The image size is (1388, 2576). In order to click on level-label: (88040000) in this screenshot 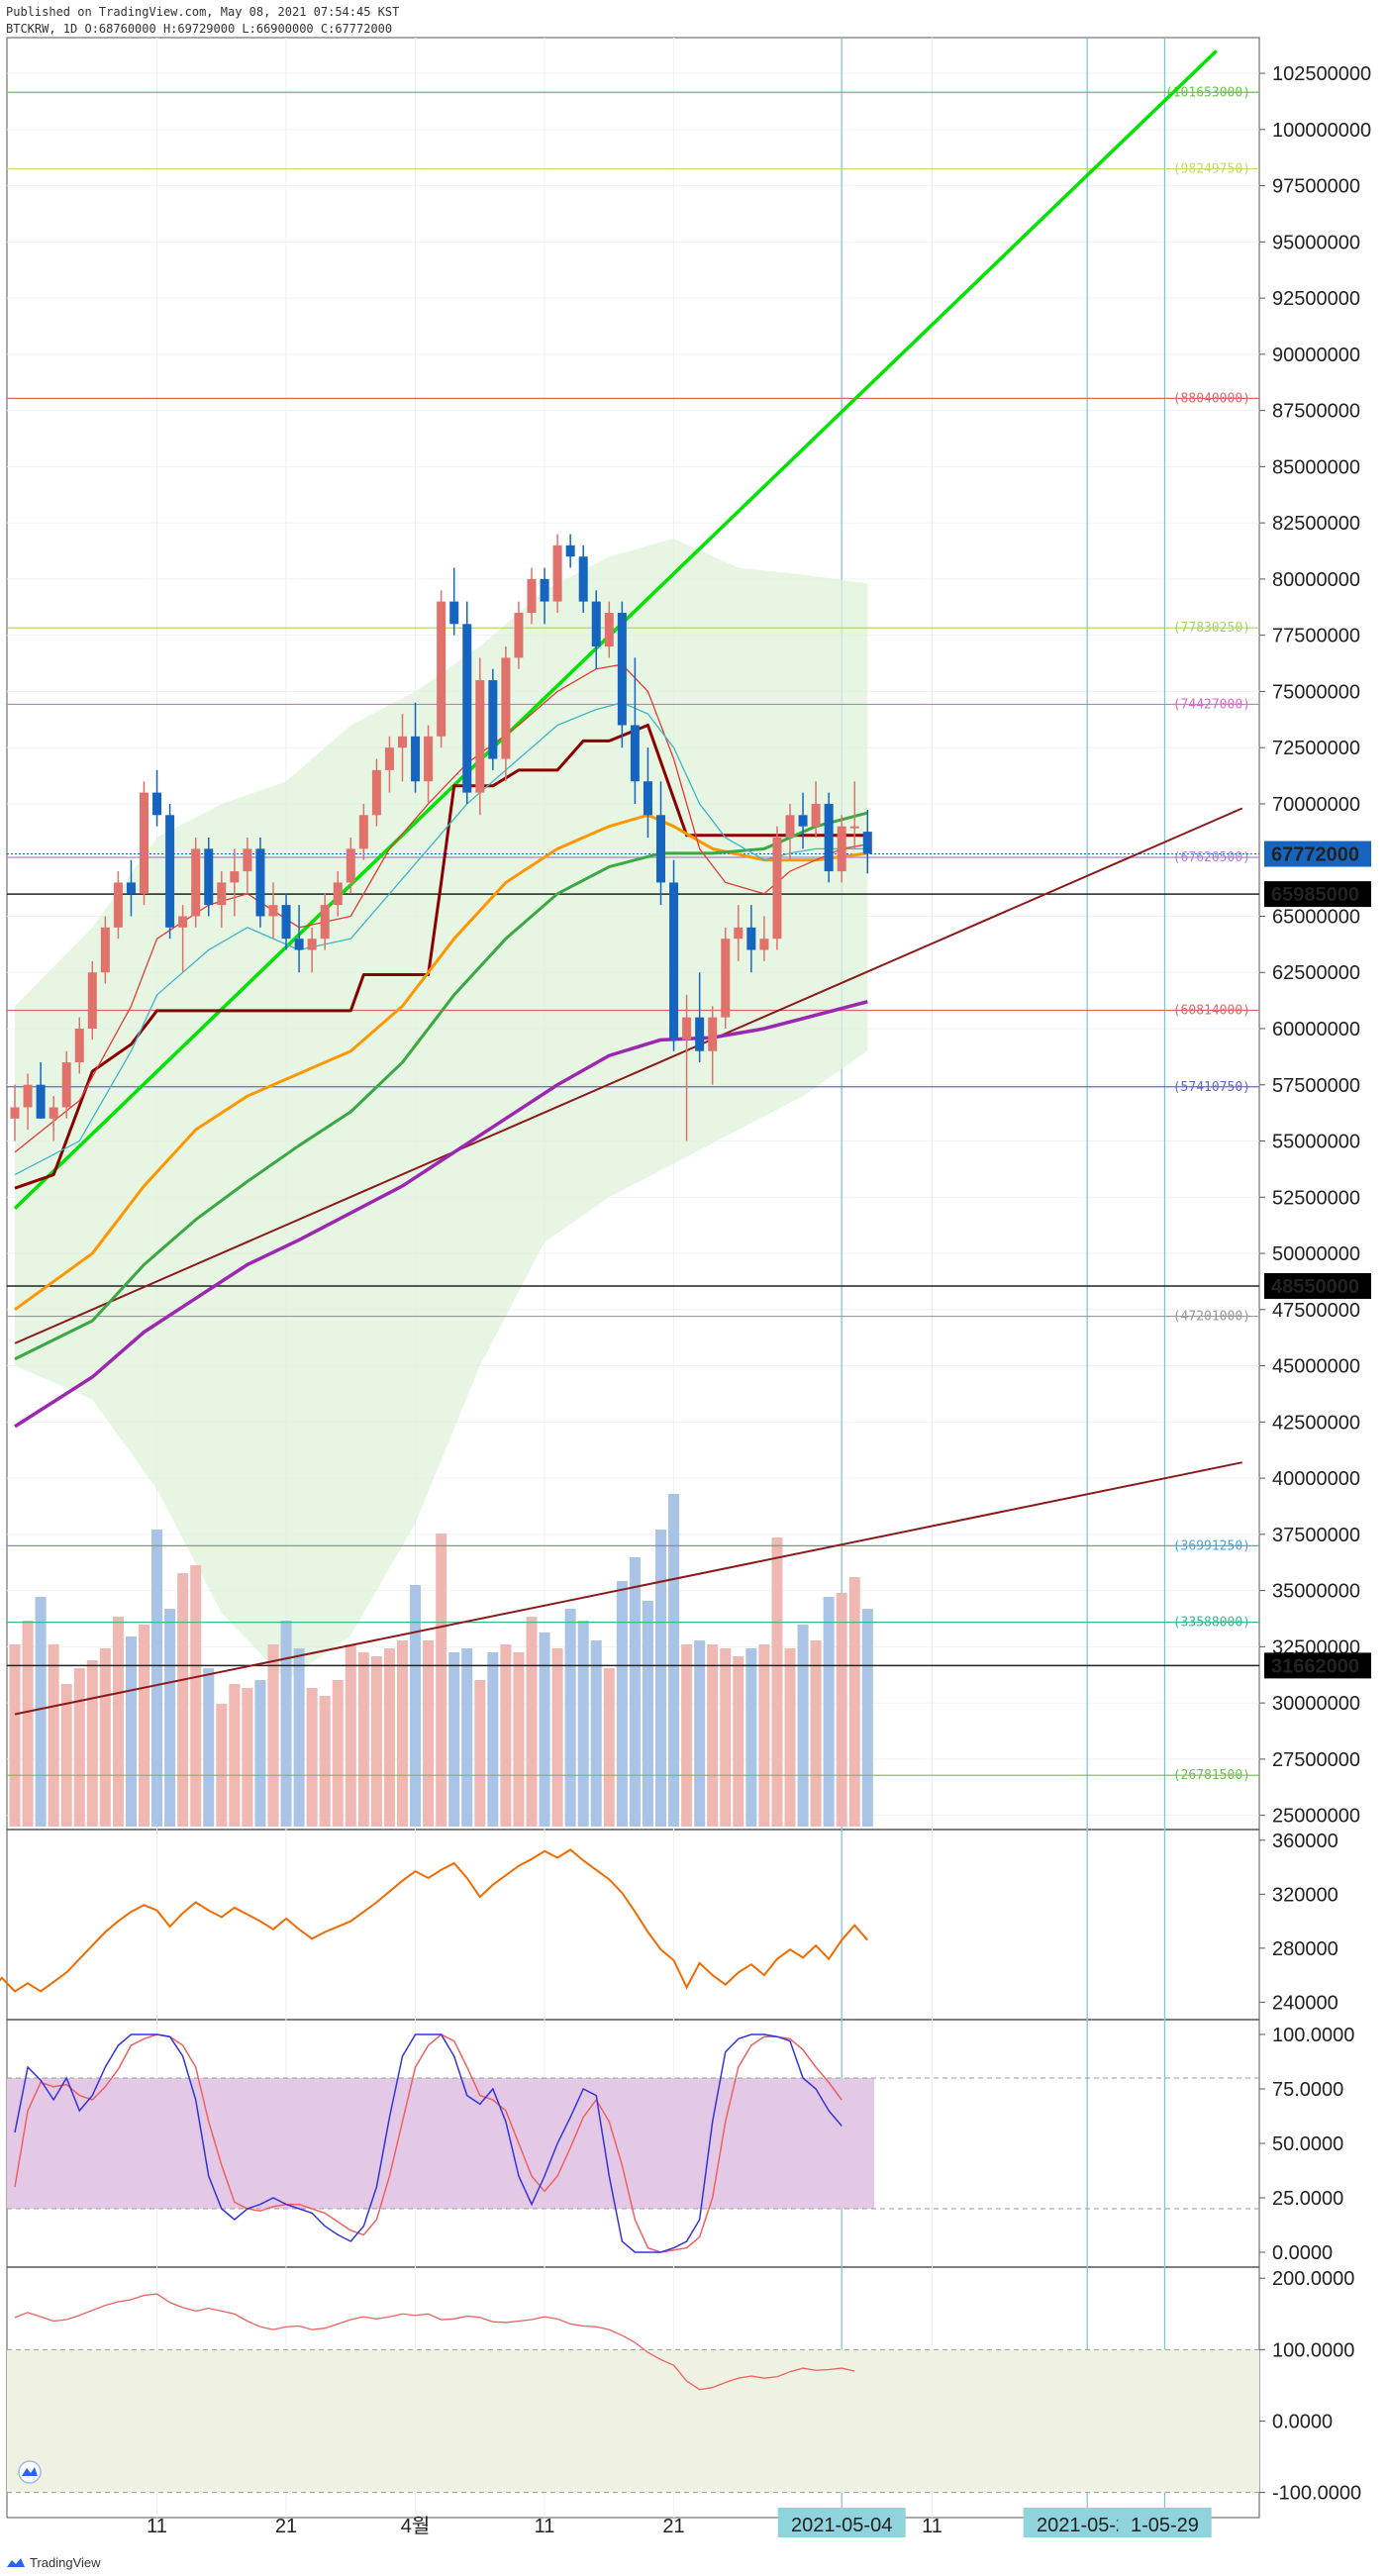, I will do `click(1211, 399)`.